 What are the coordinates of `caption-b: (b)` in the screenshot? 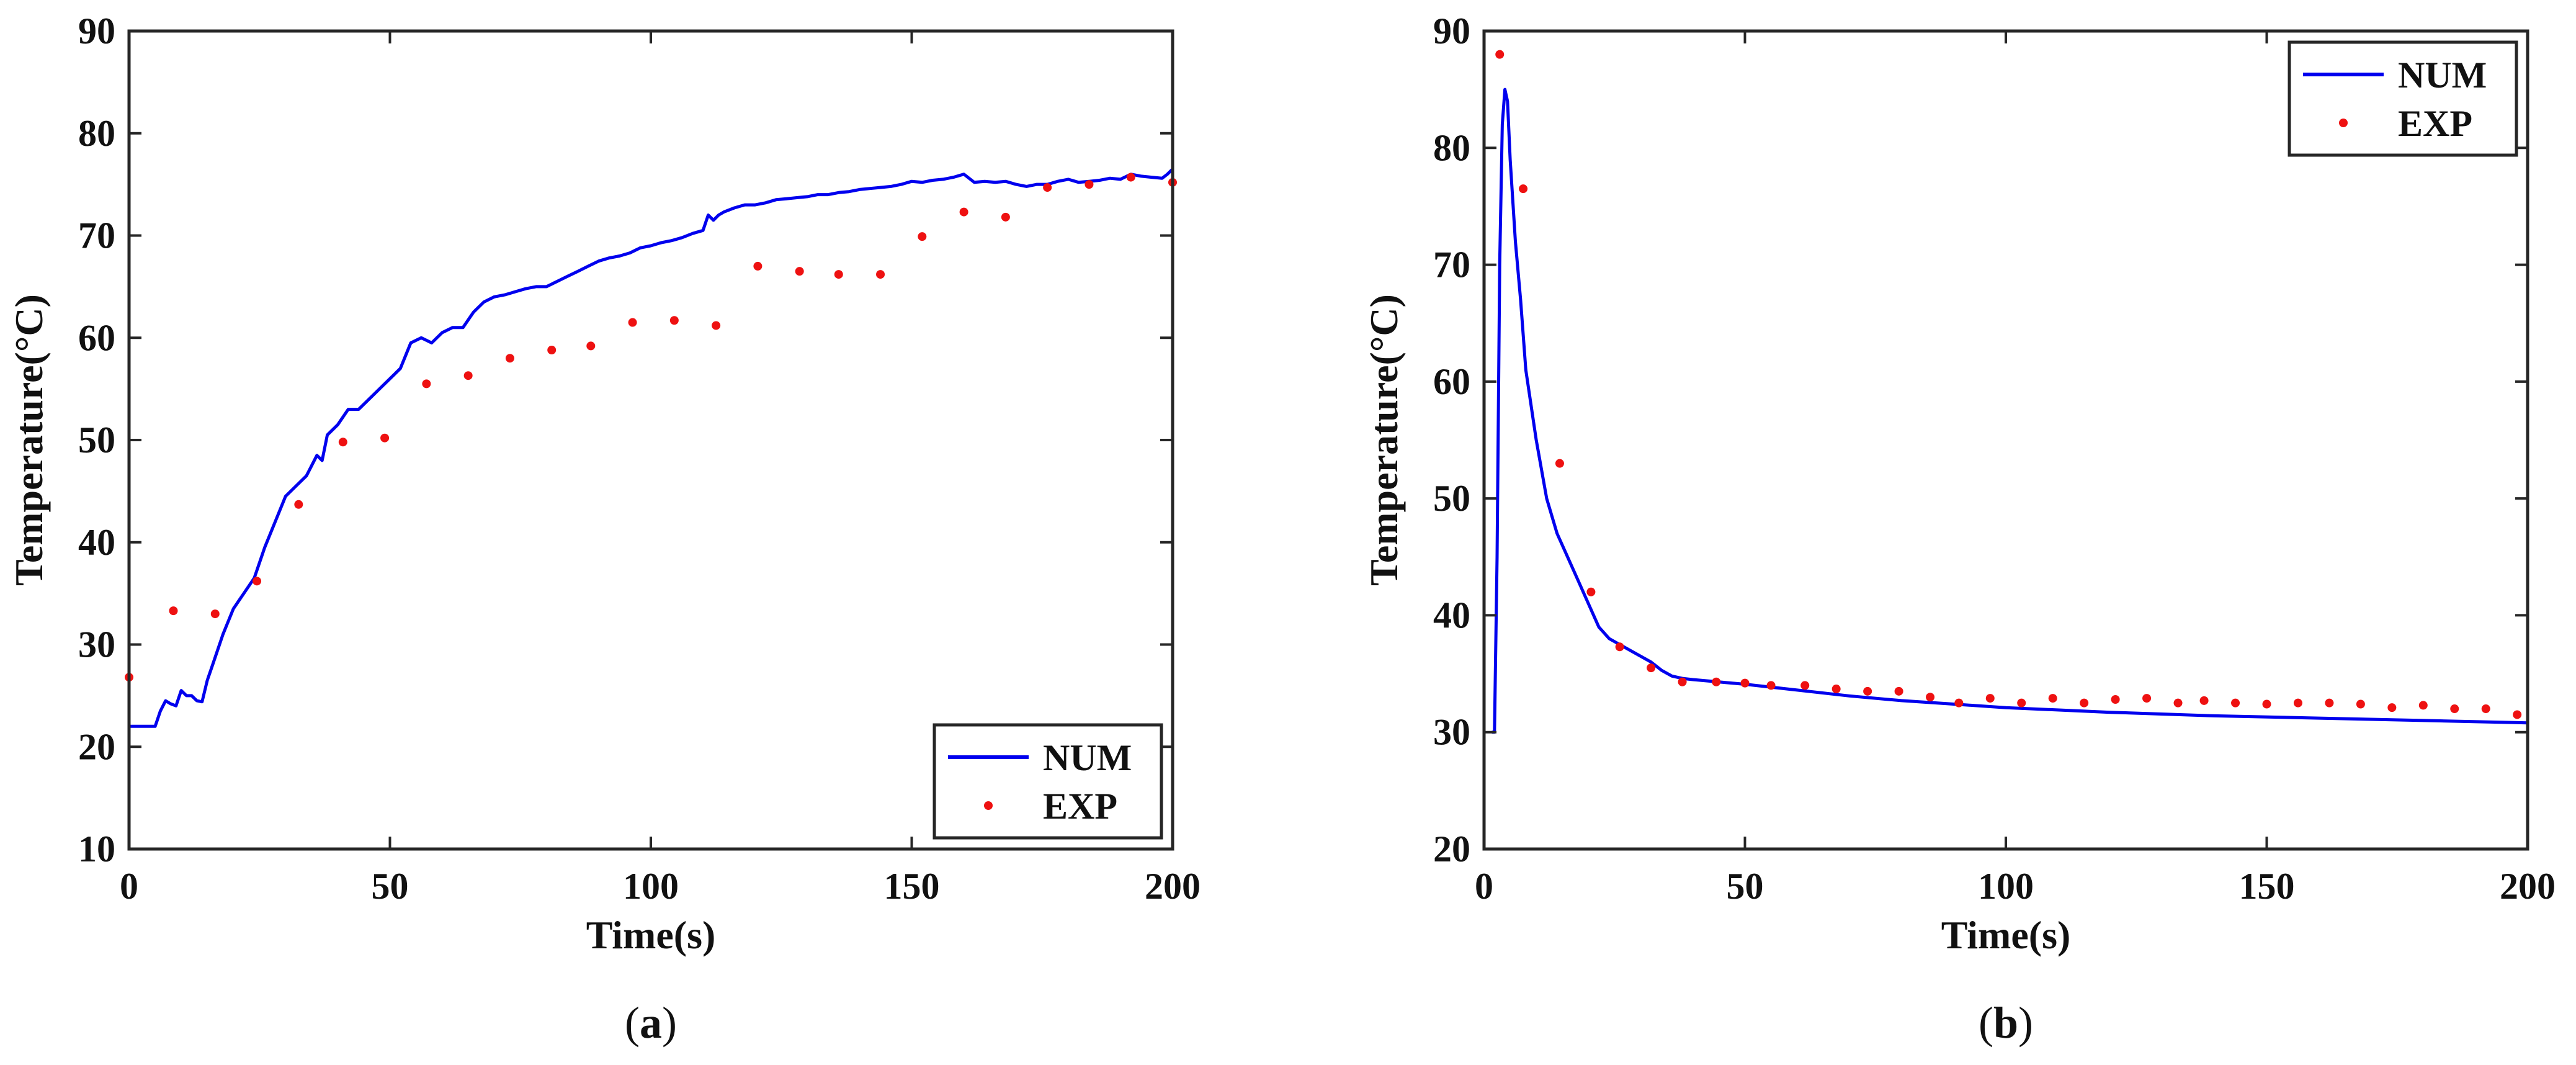 It's located at (2006, 1023).